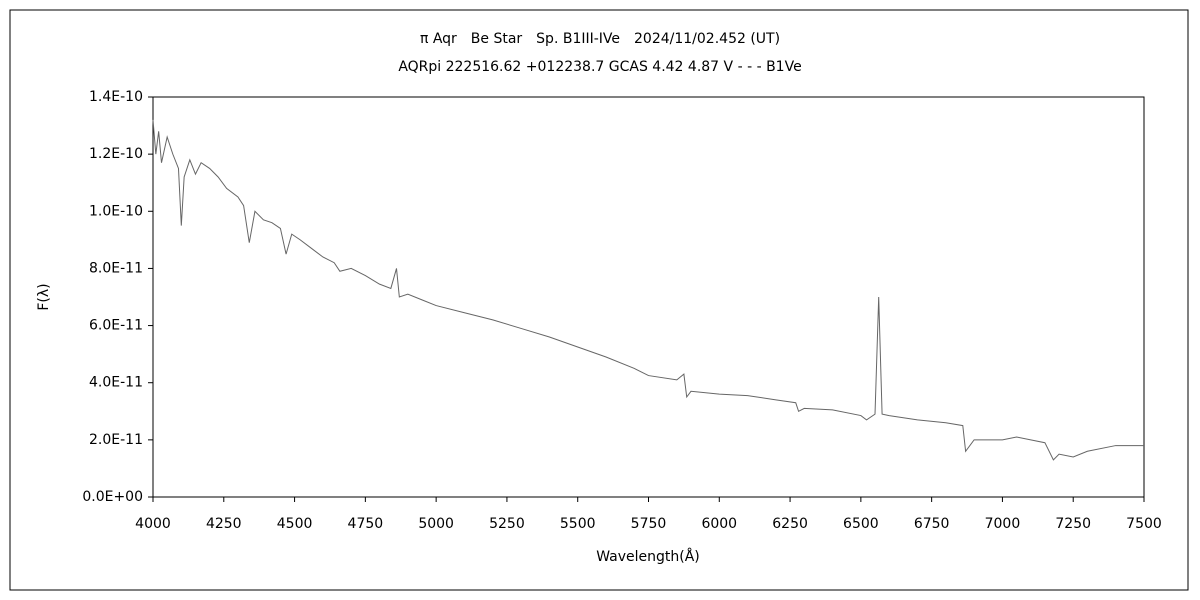  I want to click on x-tick-label: 7000, so click(1003, 524).